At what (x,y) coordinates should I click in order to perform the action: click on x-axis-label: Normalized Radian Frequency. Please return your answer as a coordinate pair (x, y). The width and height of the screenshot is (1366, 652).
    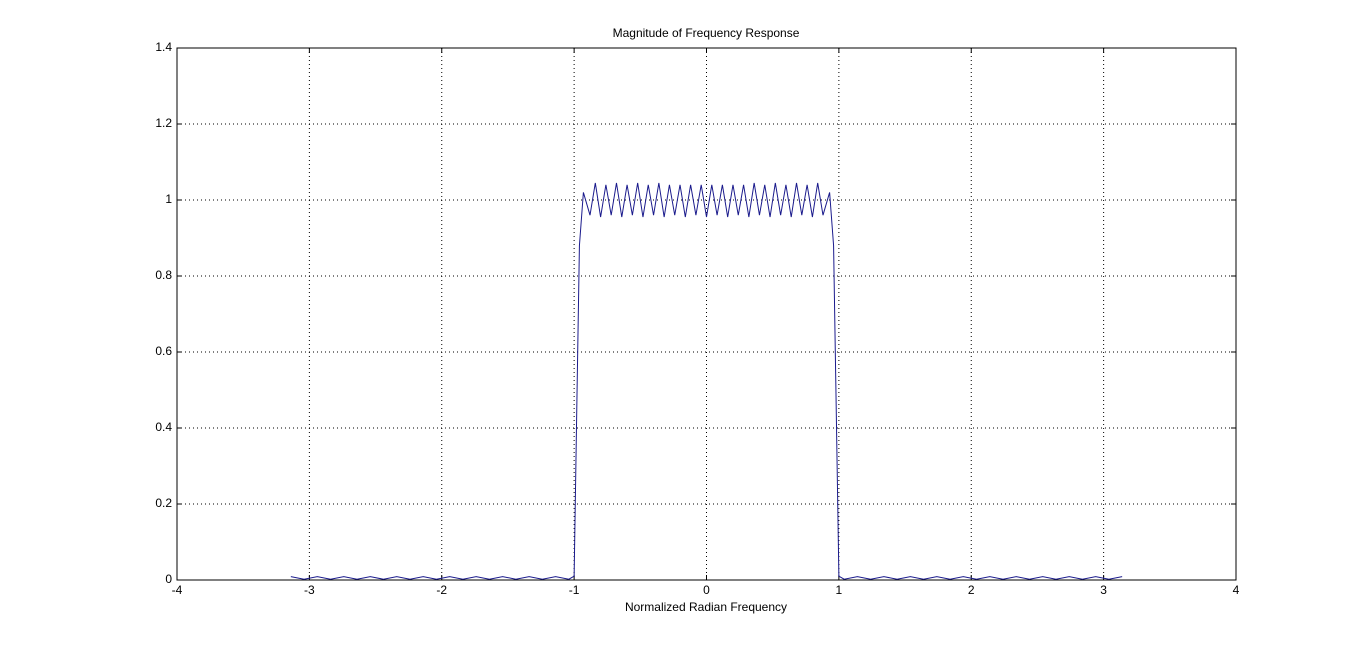
    Looking at the image, I should click on (706, 607).